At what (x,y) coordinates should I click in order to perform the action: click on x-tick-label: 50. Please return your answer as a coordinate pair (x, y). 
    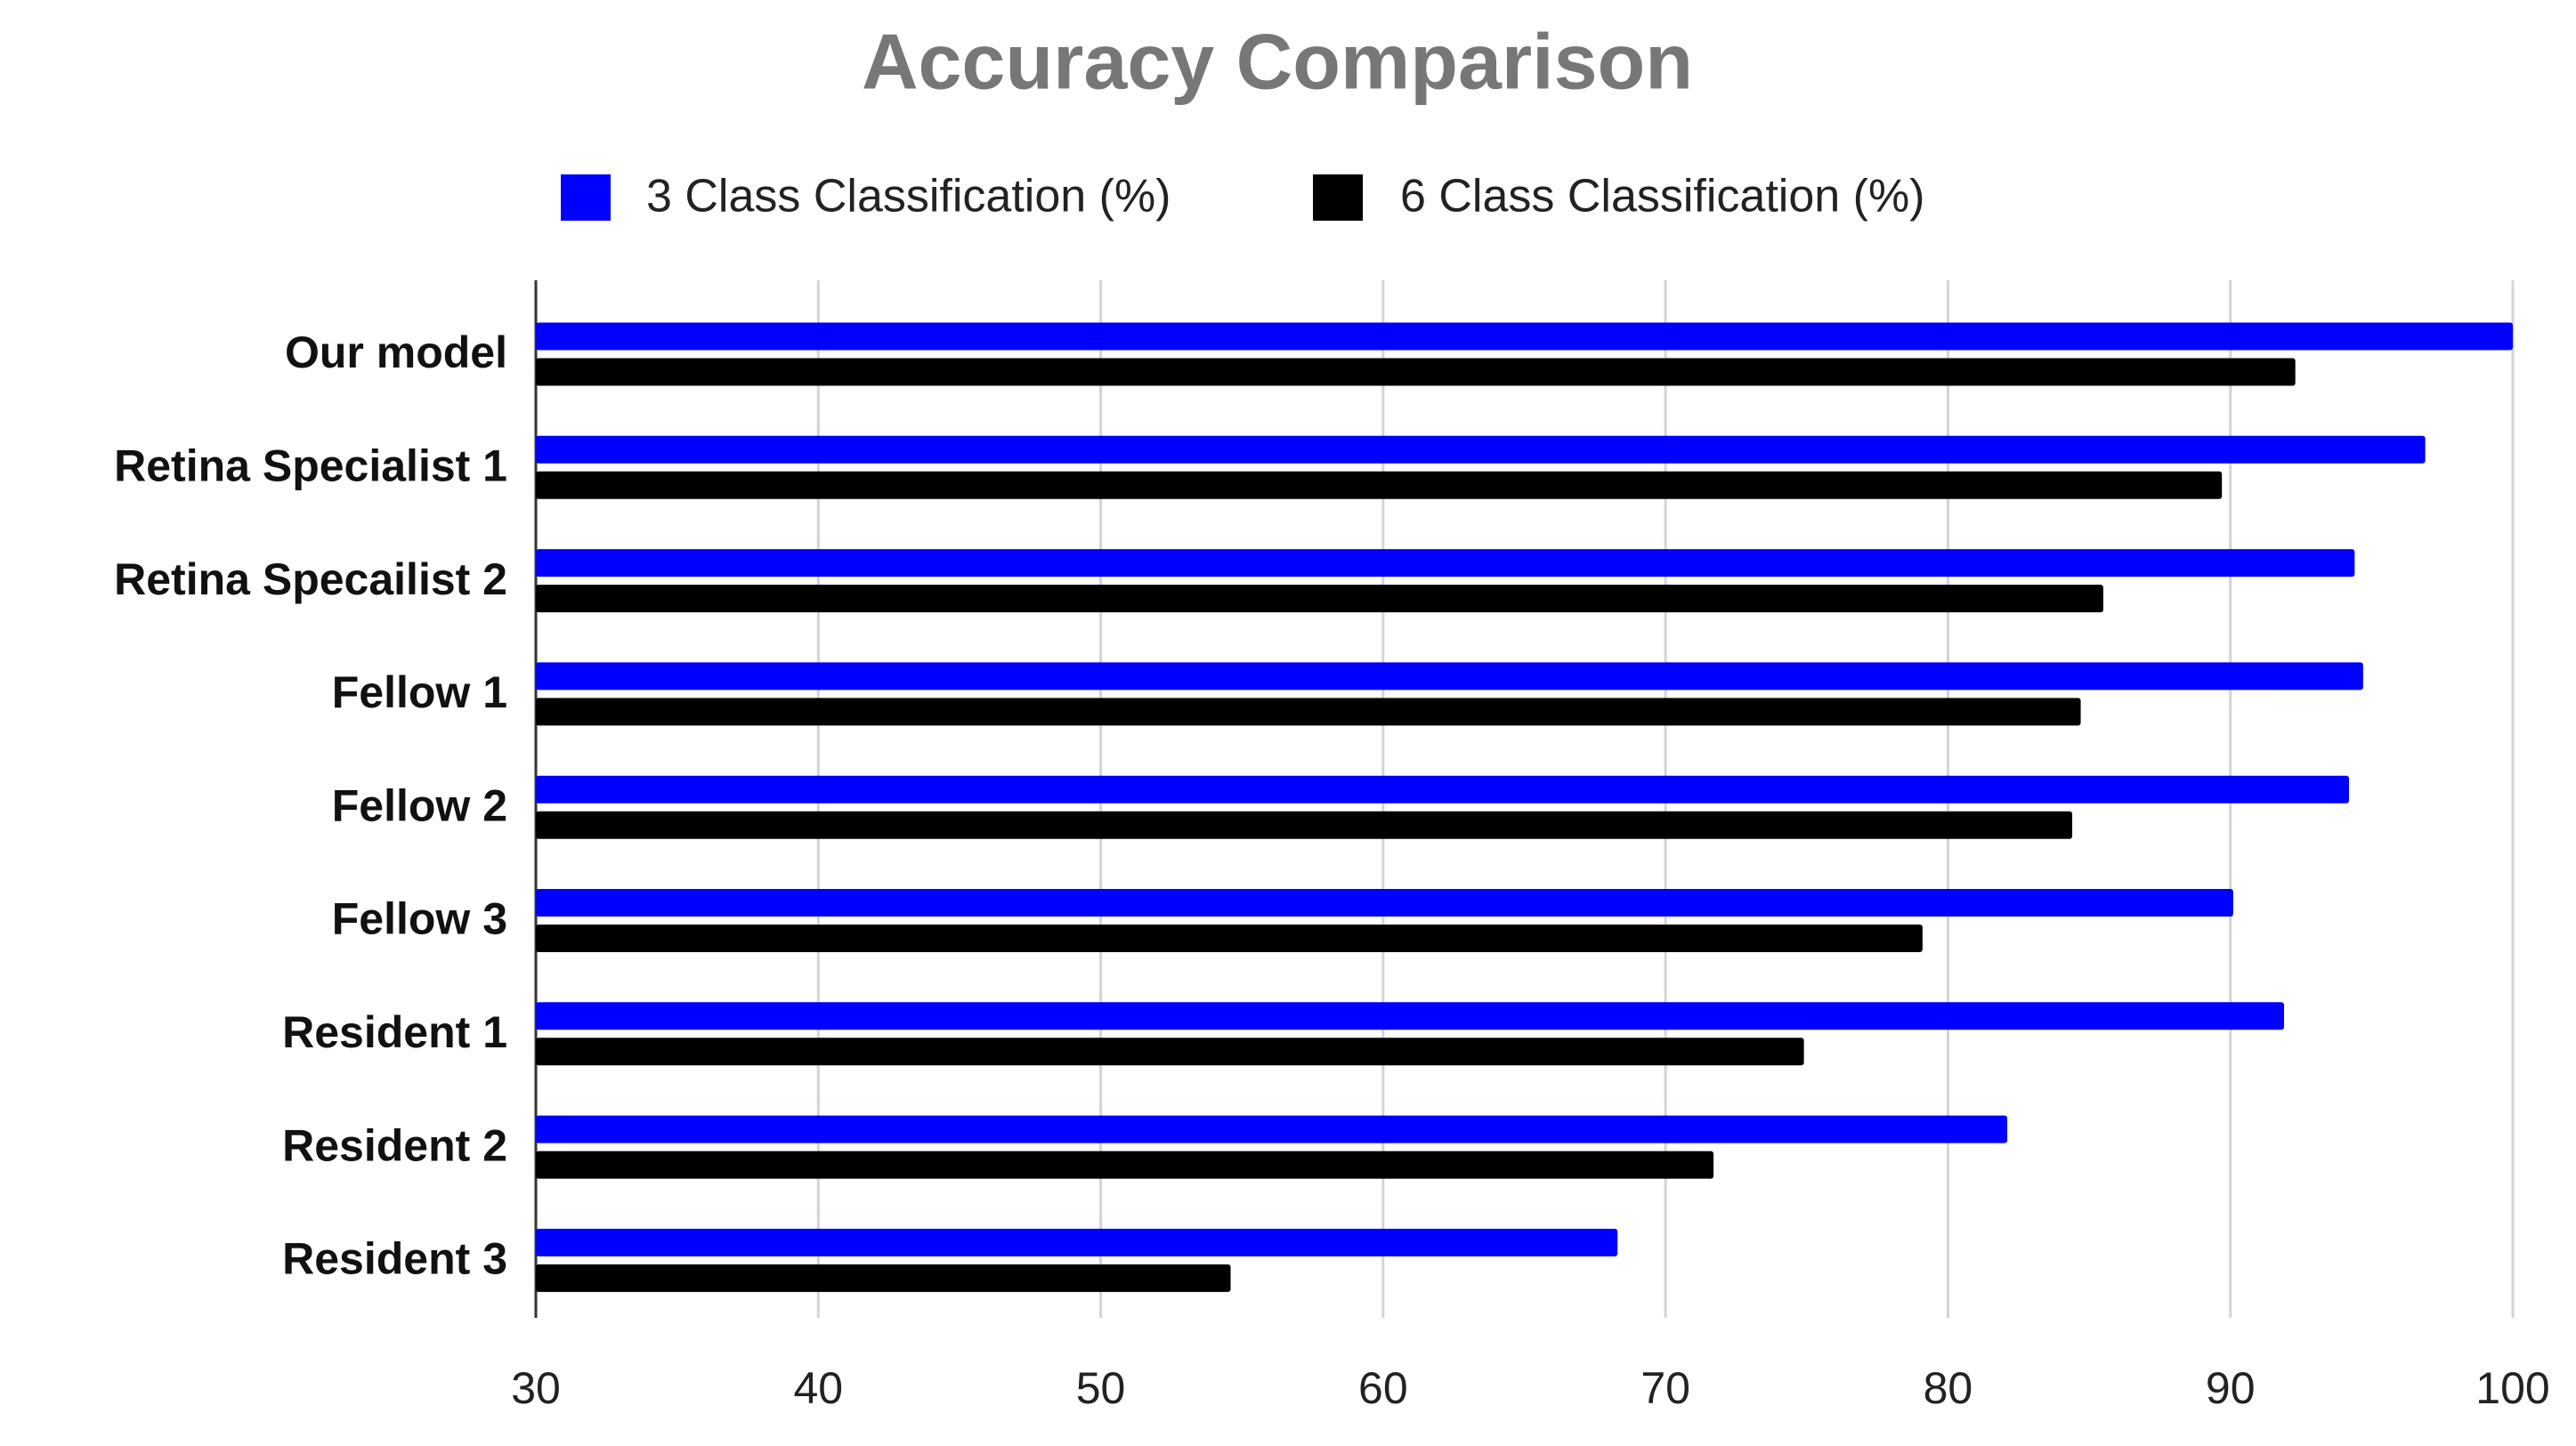
    Looking at the image, I should click on (1101, 1388).